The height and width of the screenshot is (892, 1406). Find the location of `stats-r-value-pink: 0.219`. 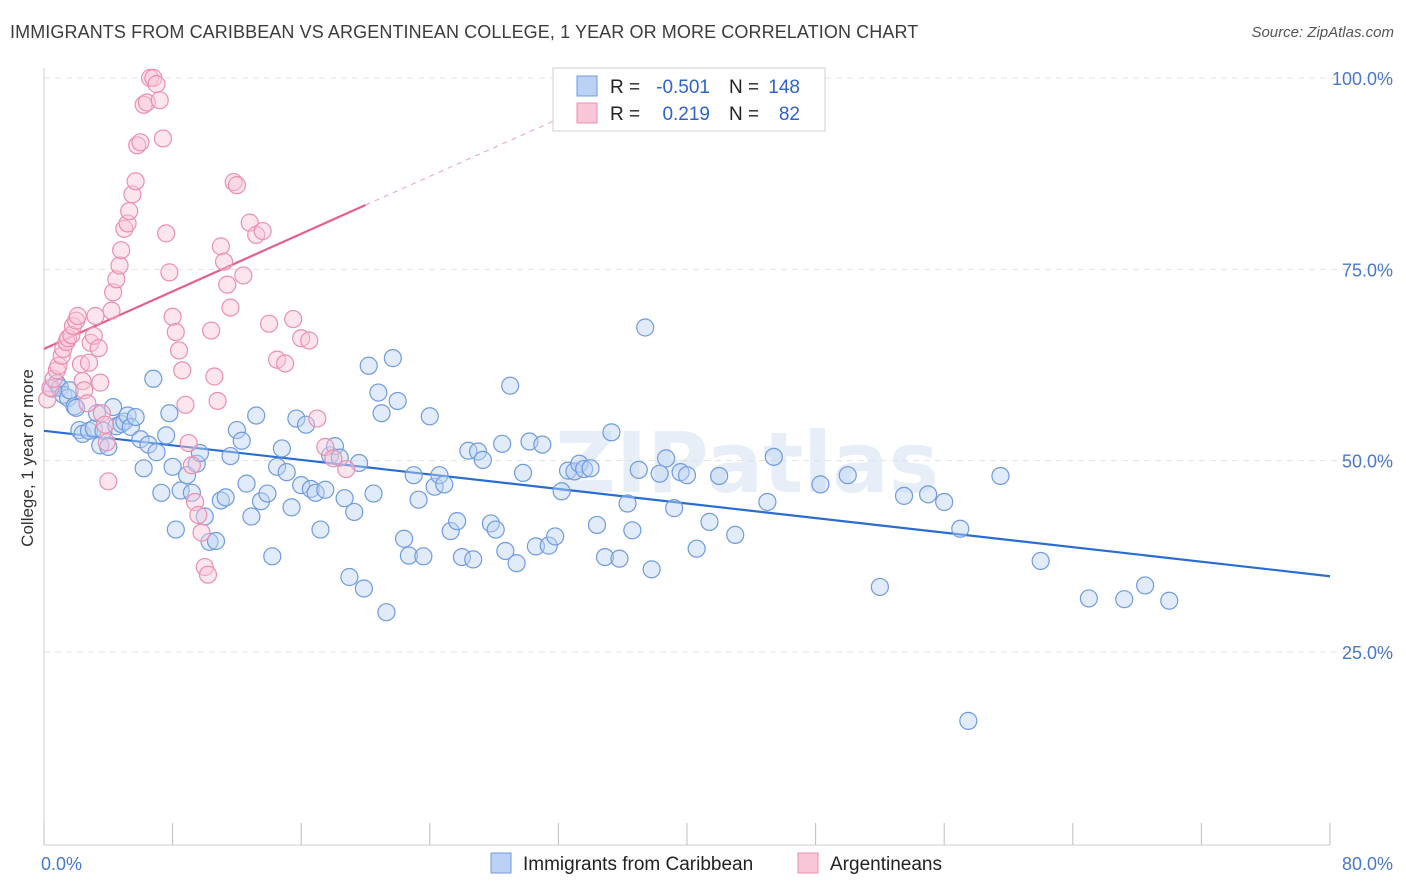

stats-r-value-pink: 0.219 is located at coordinates (686, 114).